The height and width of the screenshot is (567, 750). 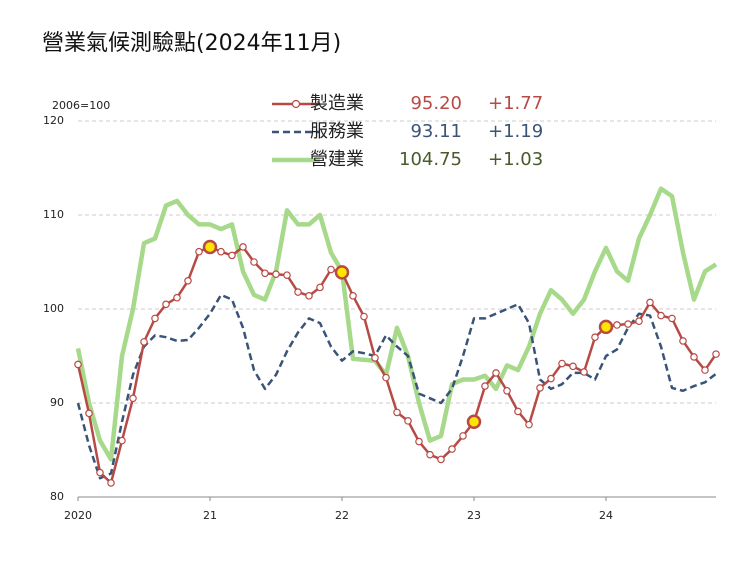 I want to click on legend-label: 製造業, so click(x=337, y=103).